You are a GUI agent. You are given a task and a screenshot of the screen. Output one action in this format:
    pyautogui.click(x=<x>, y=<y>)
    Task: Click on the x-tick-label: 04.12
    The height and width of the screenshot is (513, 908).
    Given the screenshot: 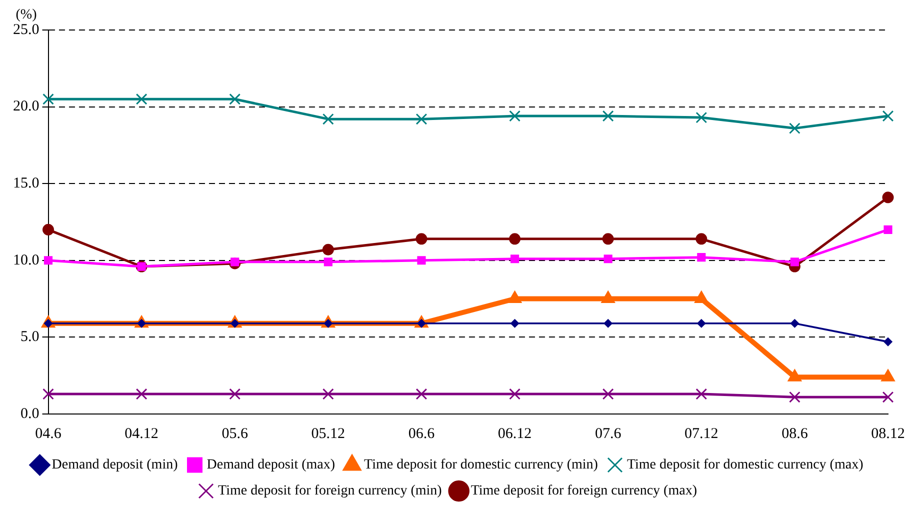 What is the action you would take?
    pyautogui.click(x=141, y=434)
    